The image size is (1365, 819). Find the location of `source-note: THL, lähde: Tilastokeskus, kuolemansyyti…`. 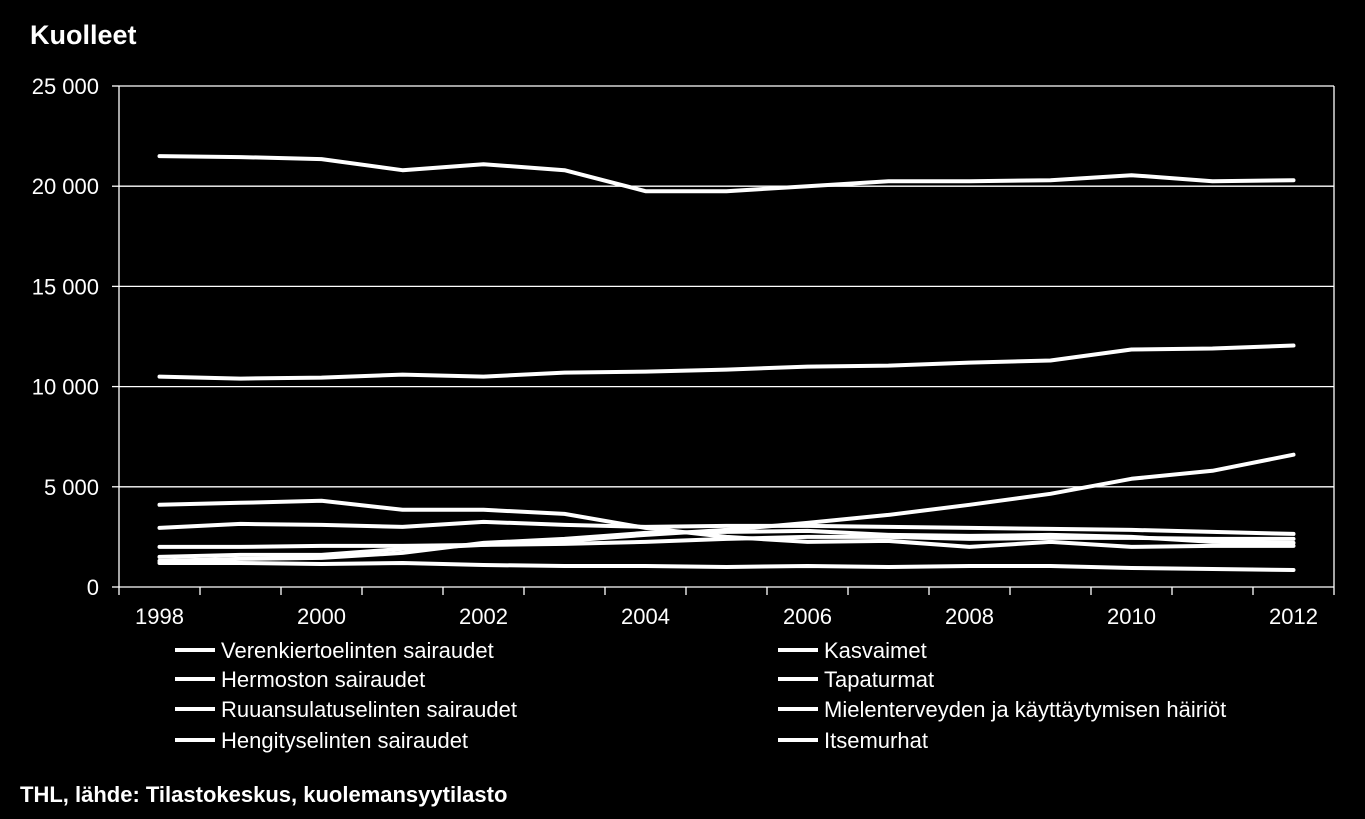

source-note: THL, lähde: Tilastokeskus, kuolemansyyti… is located at coordinates (264, 794).